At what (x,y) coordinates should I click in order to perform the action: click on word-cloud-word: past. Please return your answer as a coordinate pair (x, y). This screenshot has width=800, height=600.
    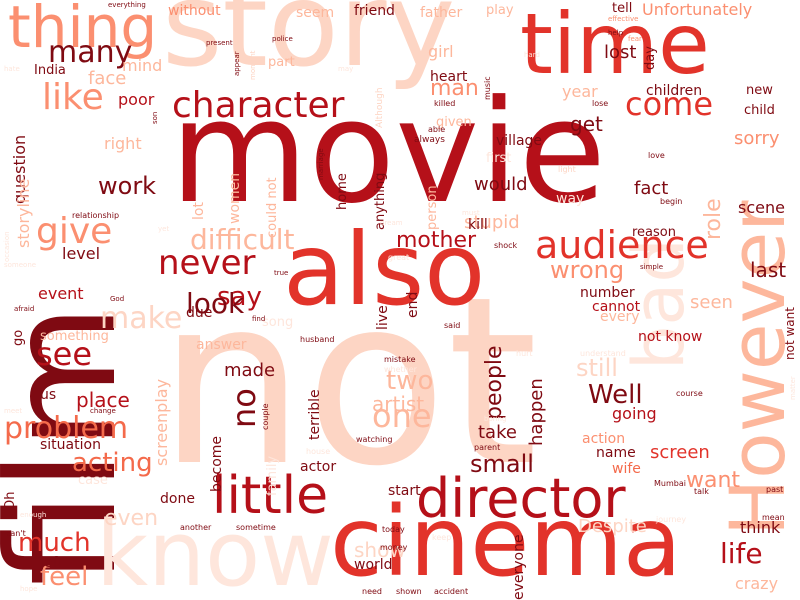
    Looking at the image, I should click on (775, 489).